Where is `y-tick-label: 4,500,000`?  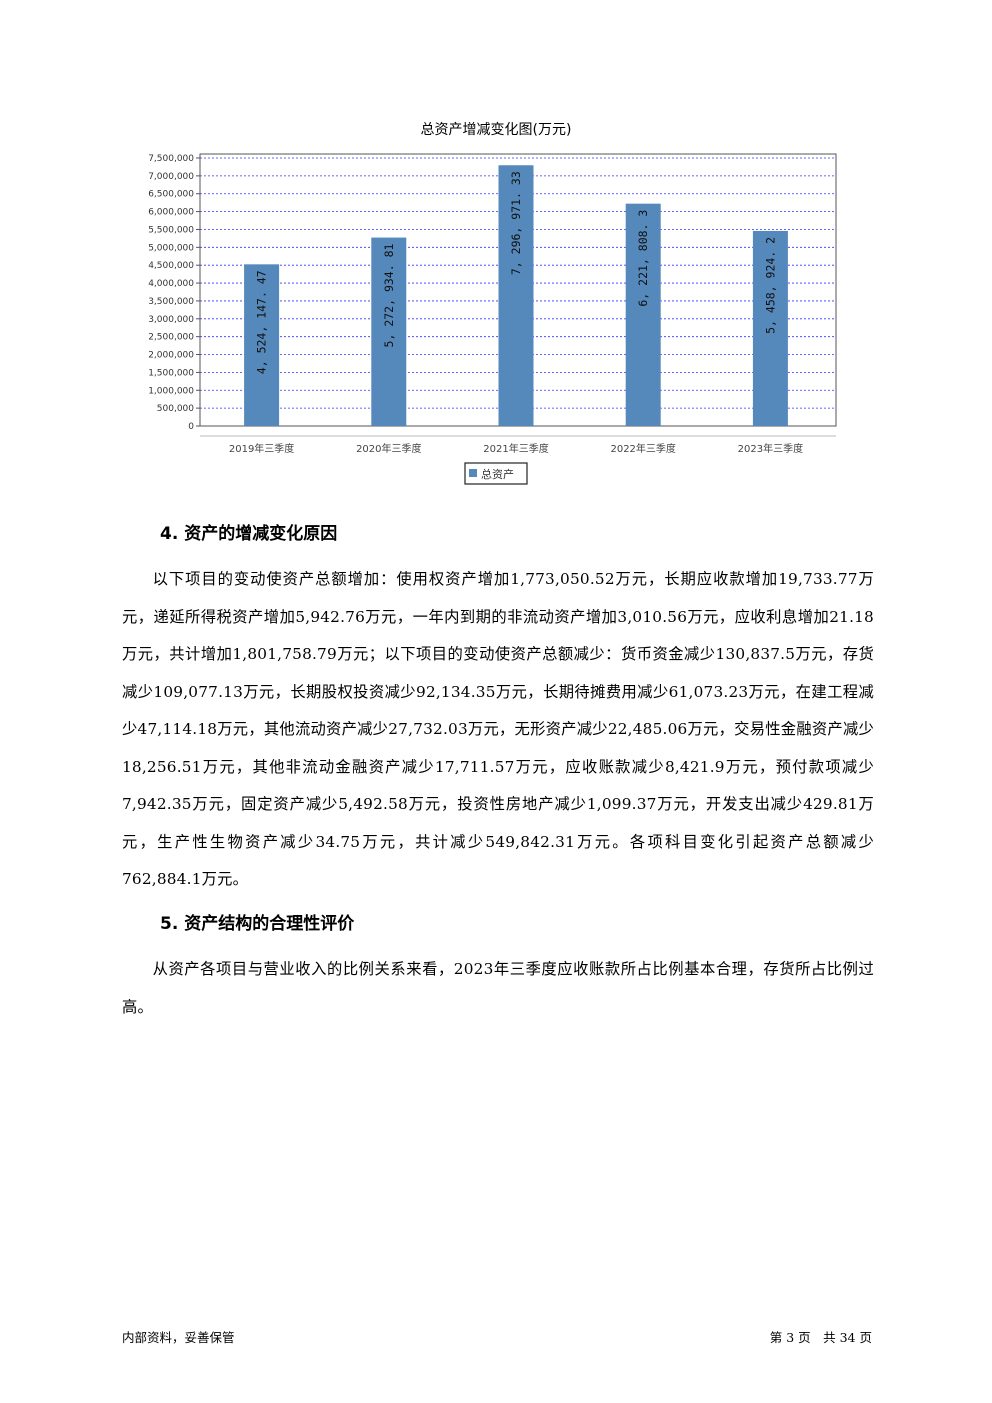
y-tick-label: 4,500,000 is located at coordinates (171, 266).